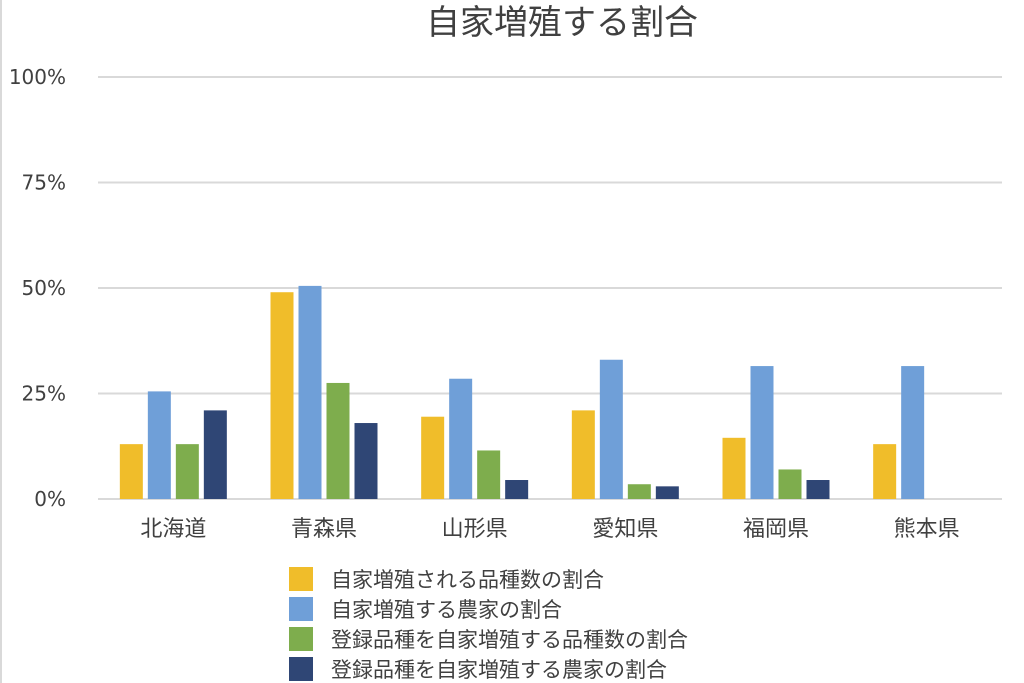  Describe the element at coordinates (446, 610) in the screenshot. I see `legend-label: 自家増殖する農家の割合` at that location.